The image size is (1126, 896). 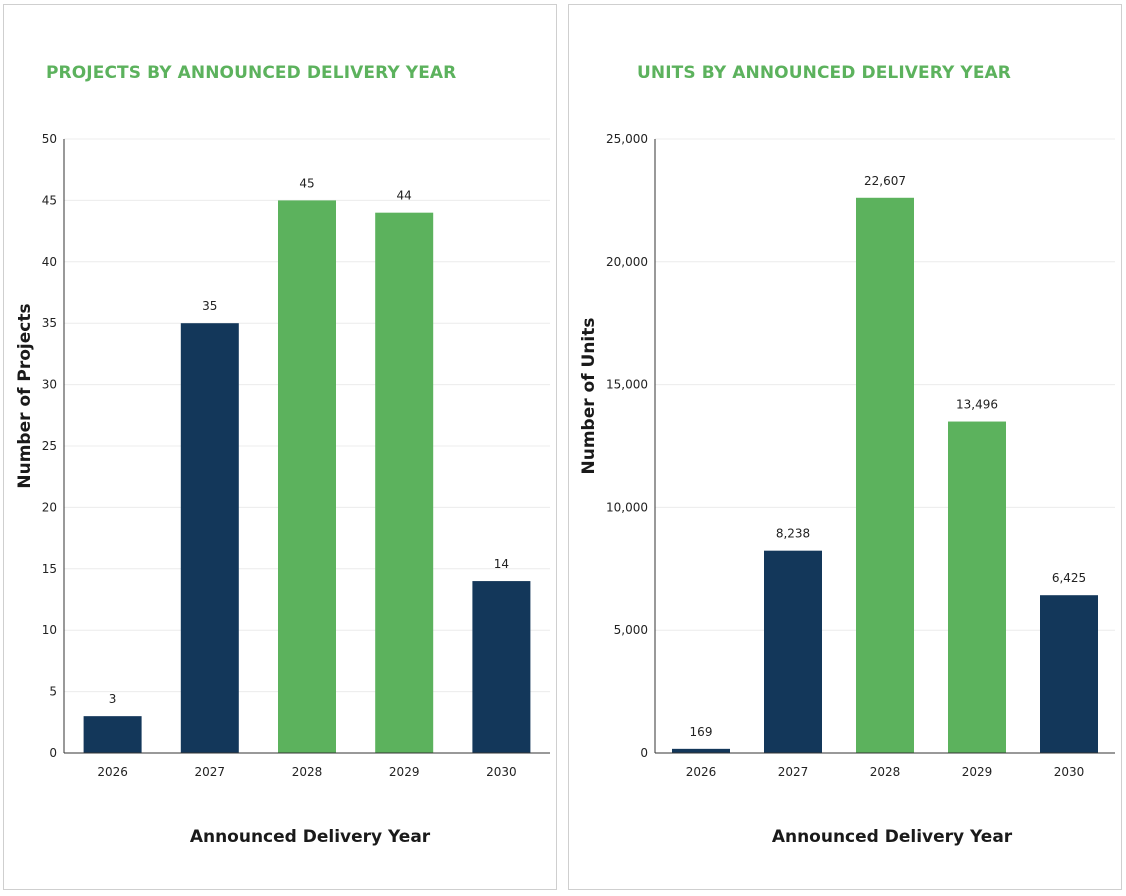 I want to click on data-label: 3, so click(x=113, y=699).